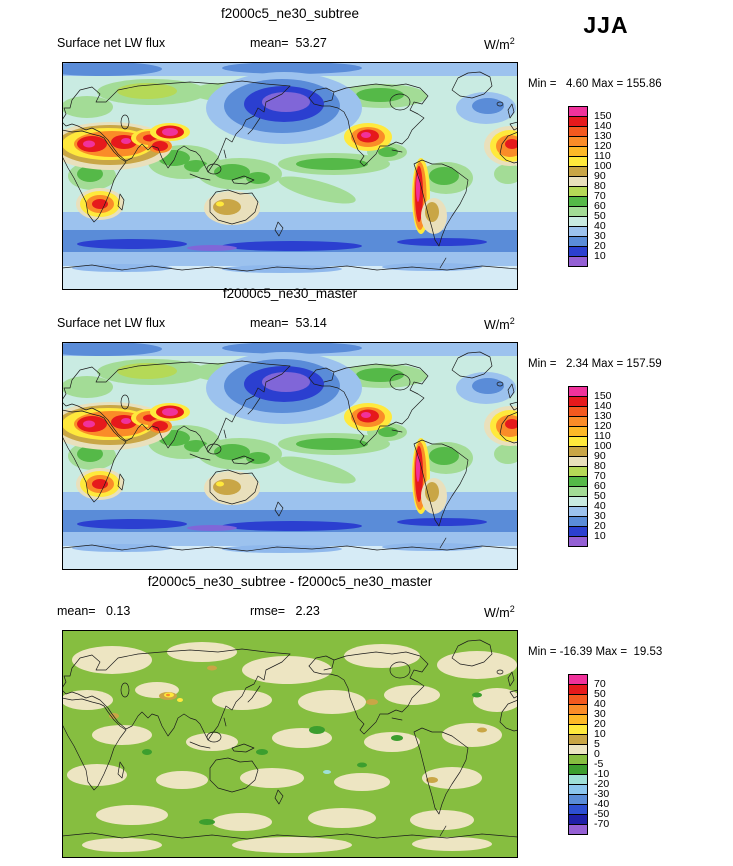  What do you see at coordinates (606, 25) in the screenshot?
I see `season-label: JJA` at bounding box center [606, 25].